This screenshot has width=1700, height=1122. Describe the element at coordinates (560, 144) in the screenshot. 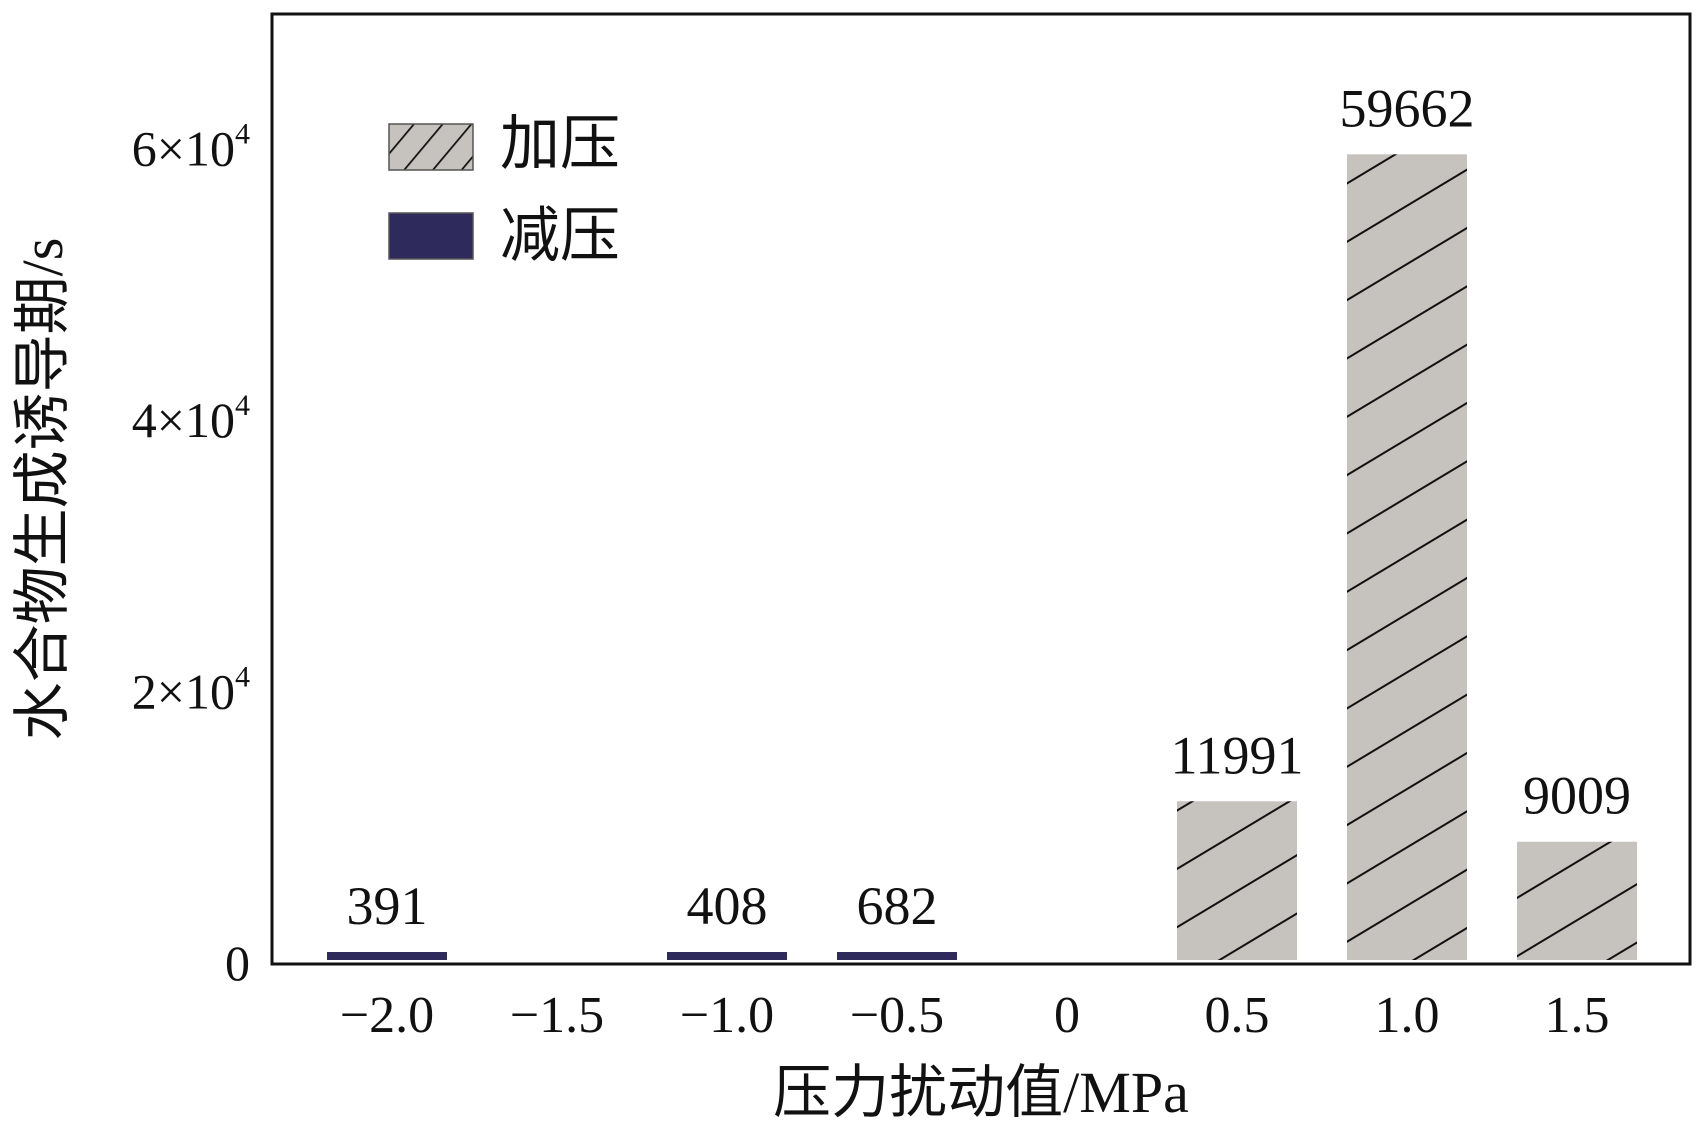

I see `legend-label-pressurize: 加压` at that location.